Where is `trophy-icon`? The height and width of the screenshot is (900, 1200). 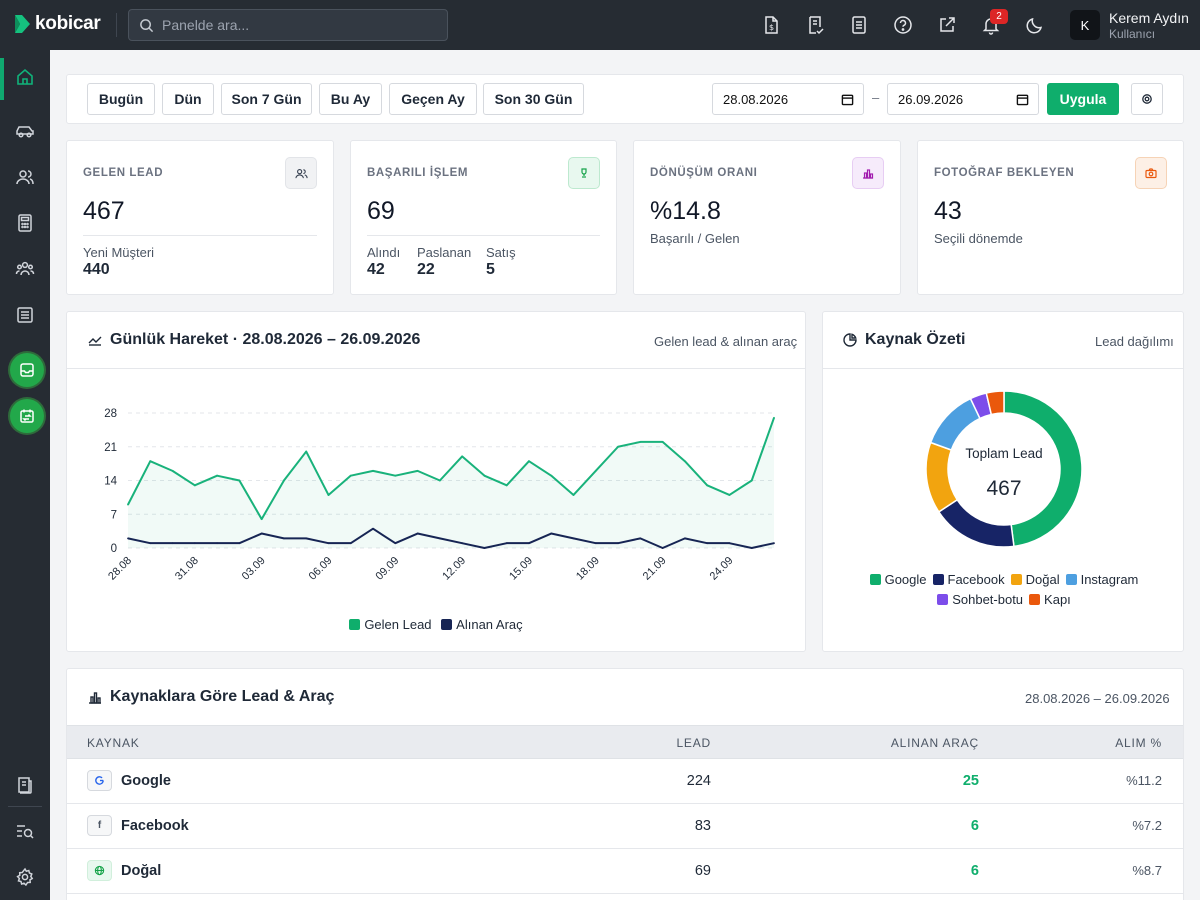 trophy-icon is located at coordinates (584, 173).